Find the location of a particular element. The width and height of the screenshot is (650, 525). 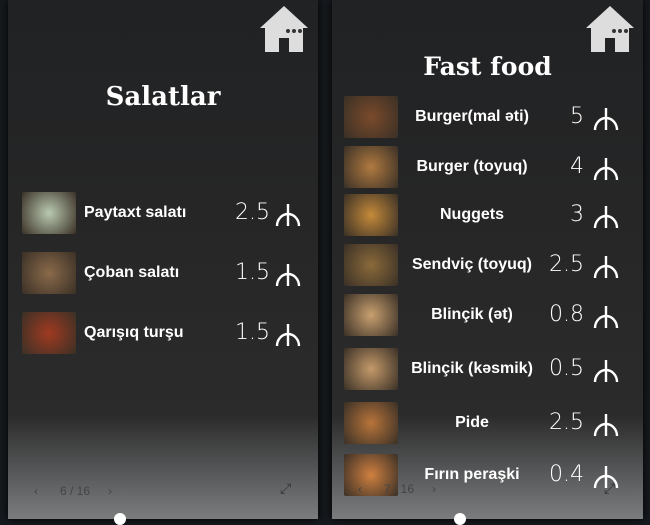

menu-item: Nuggets 3 is located at coordinates (487, 216).